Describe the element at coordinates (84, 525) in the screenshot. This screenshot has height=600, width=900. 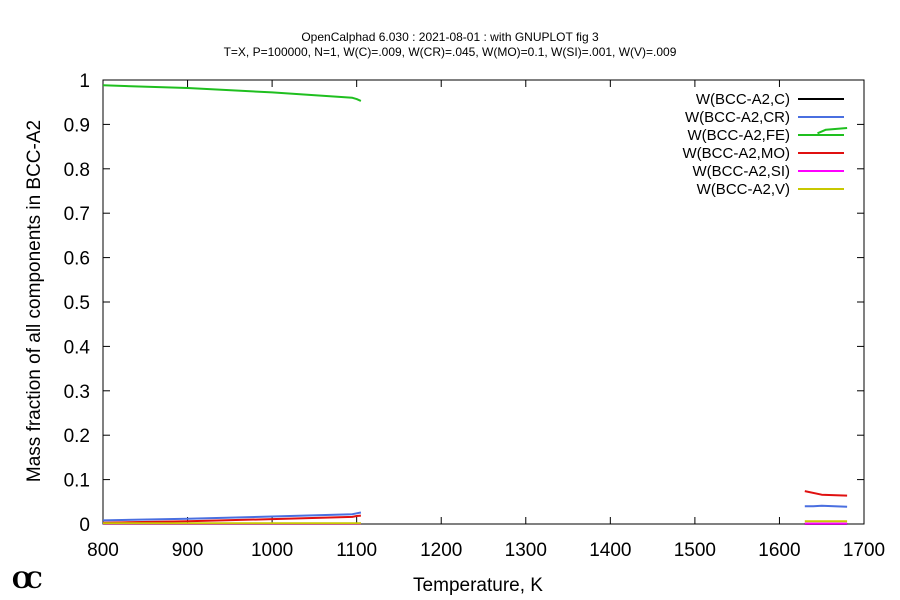
I see `y-tick-label: 0` at that location.